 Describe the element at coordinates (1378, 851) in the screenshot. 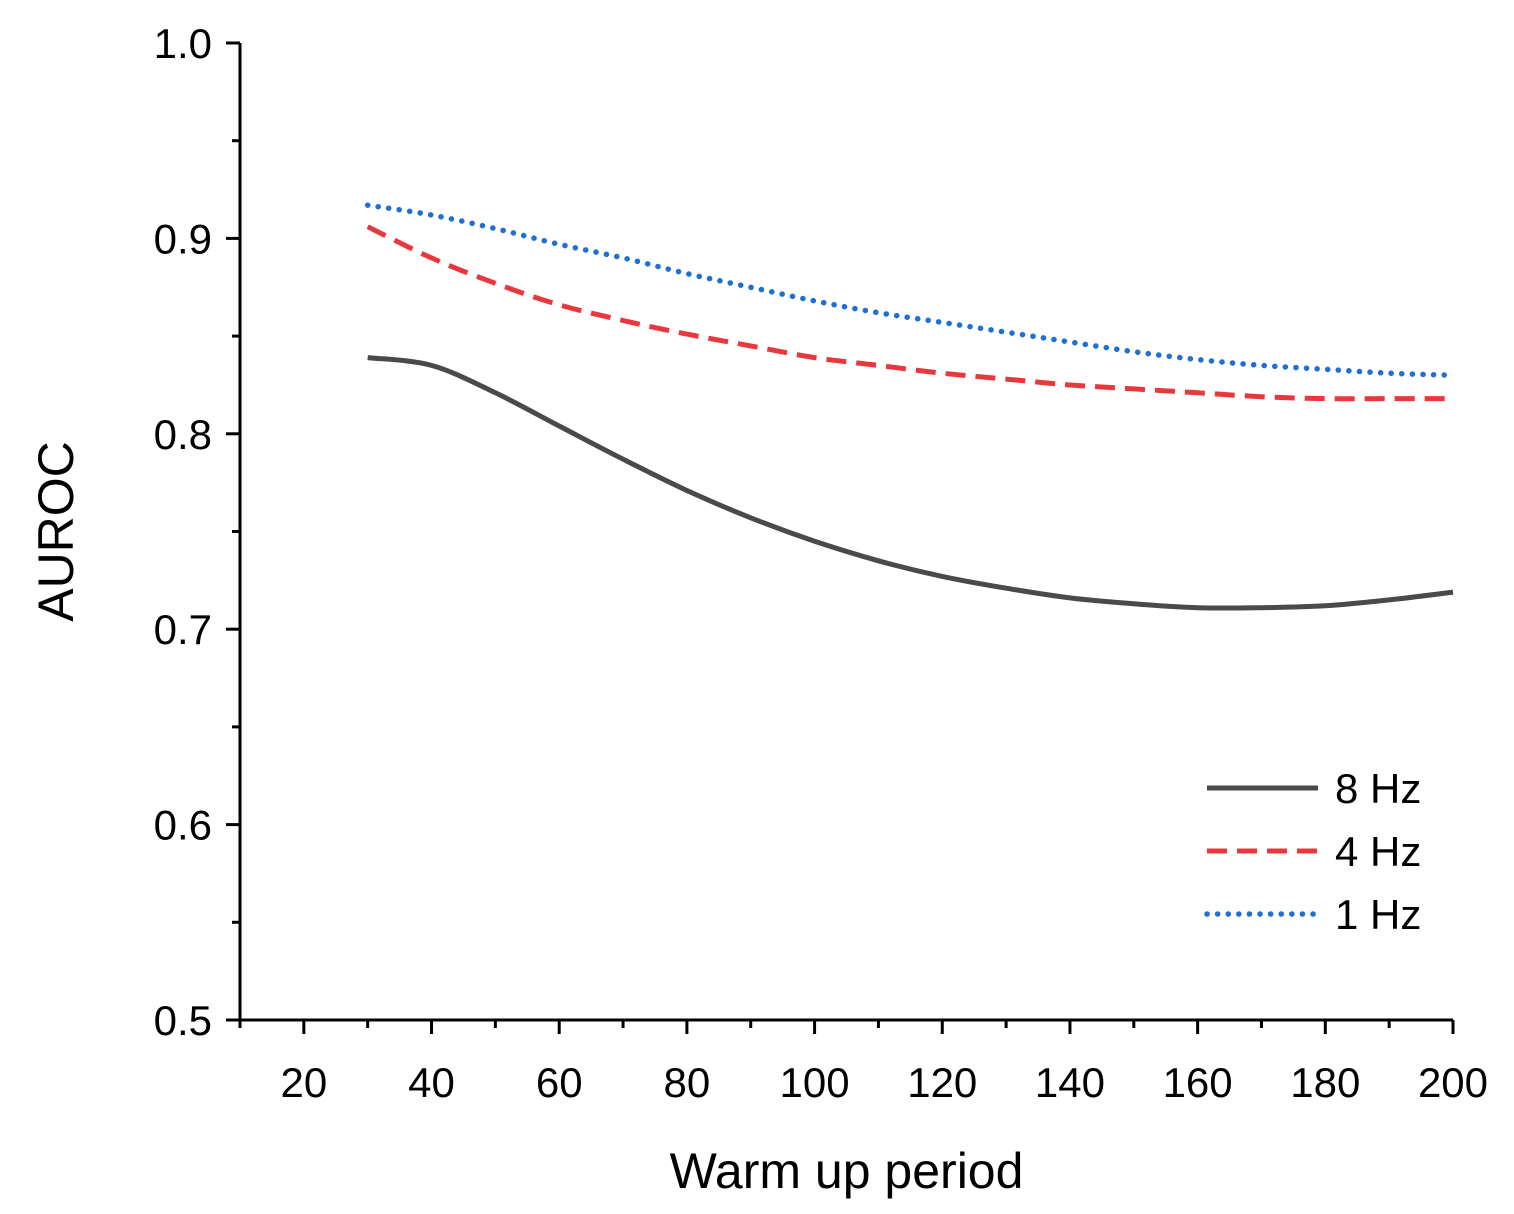

I see `legend-label-4-hz: 4 Hz` at that location.